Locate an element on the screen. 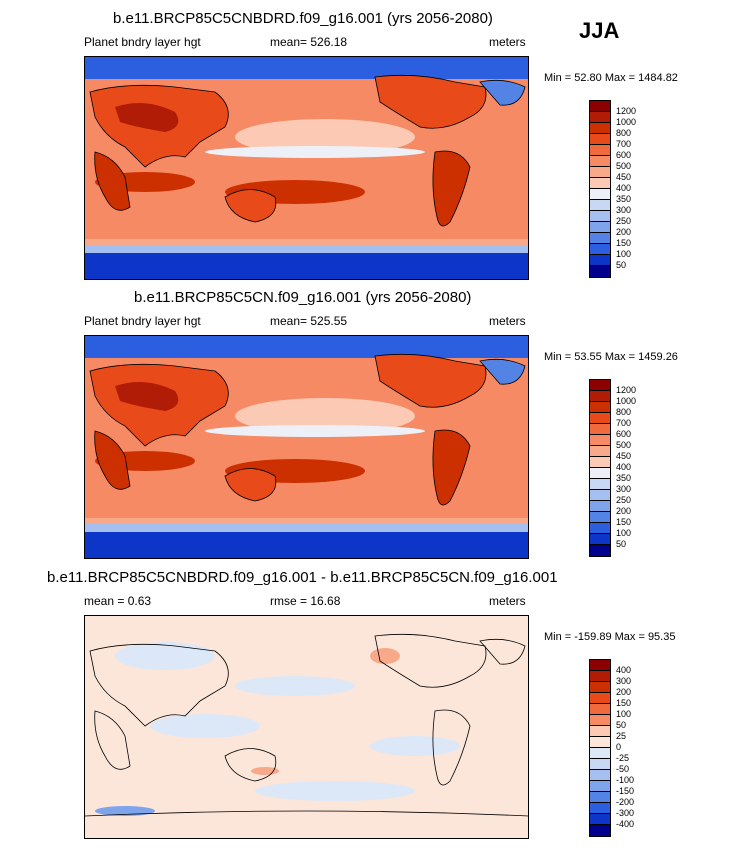 This screenshot has width=733, height=848. colorbar-tick-label: -200 is located at coordinates (625, 802).